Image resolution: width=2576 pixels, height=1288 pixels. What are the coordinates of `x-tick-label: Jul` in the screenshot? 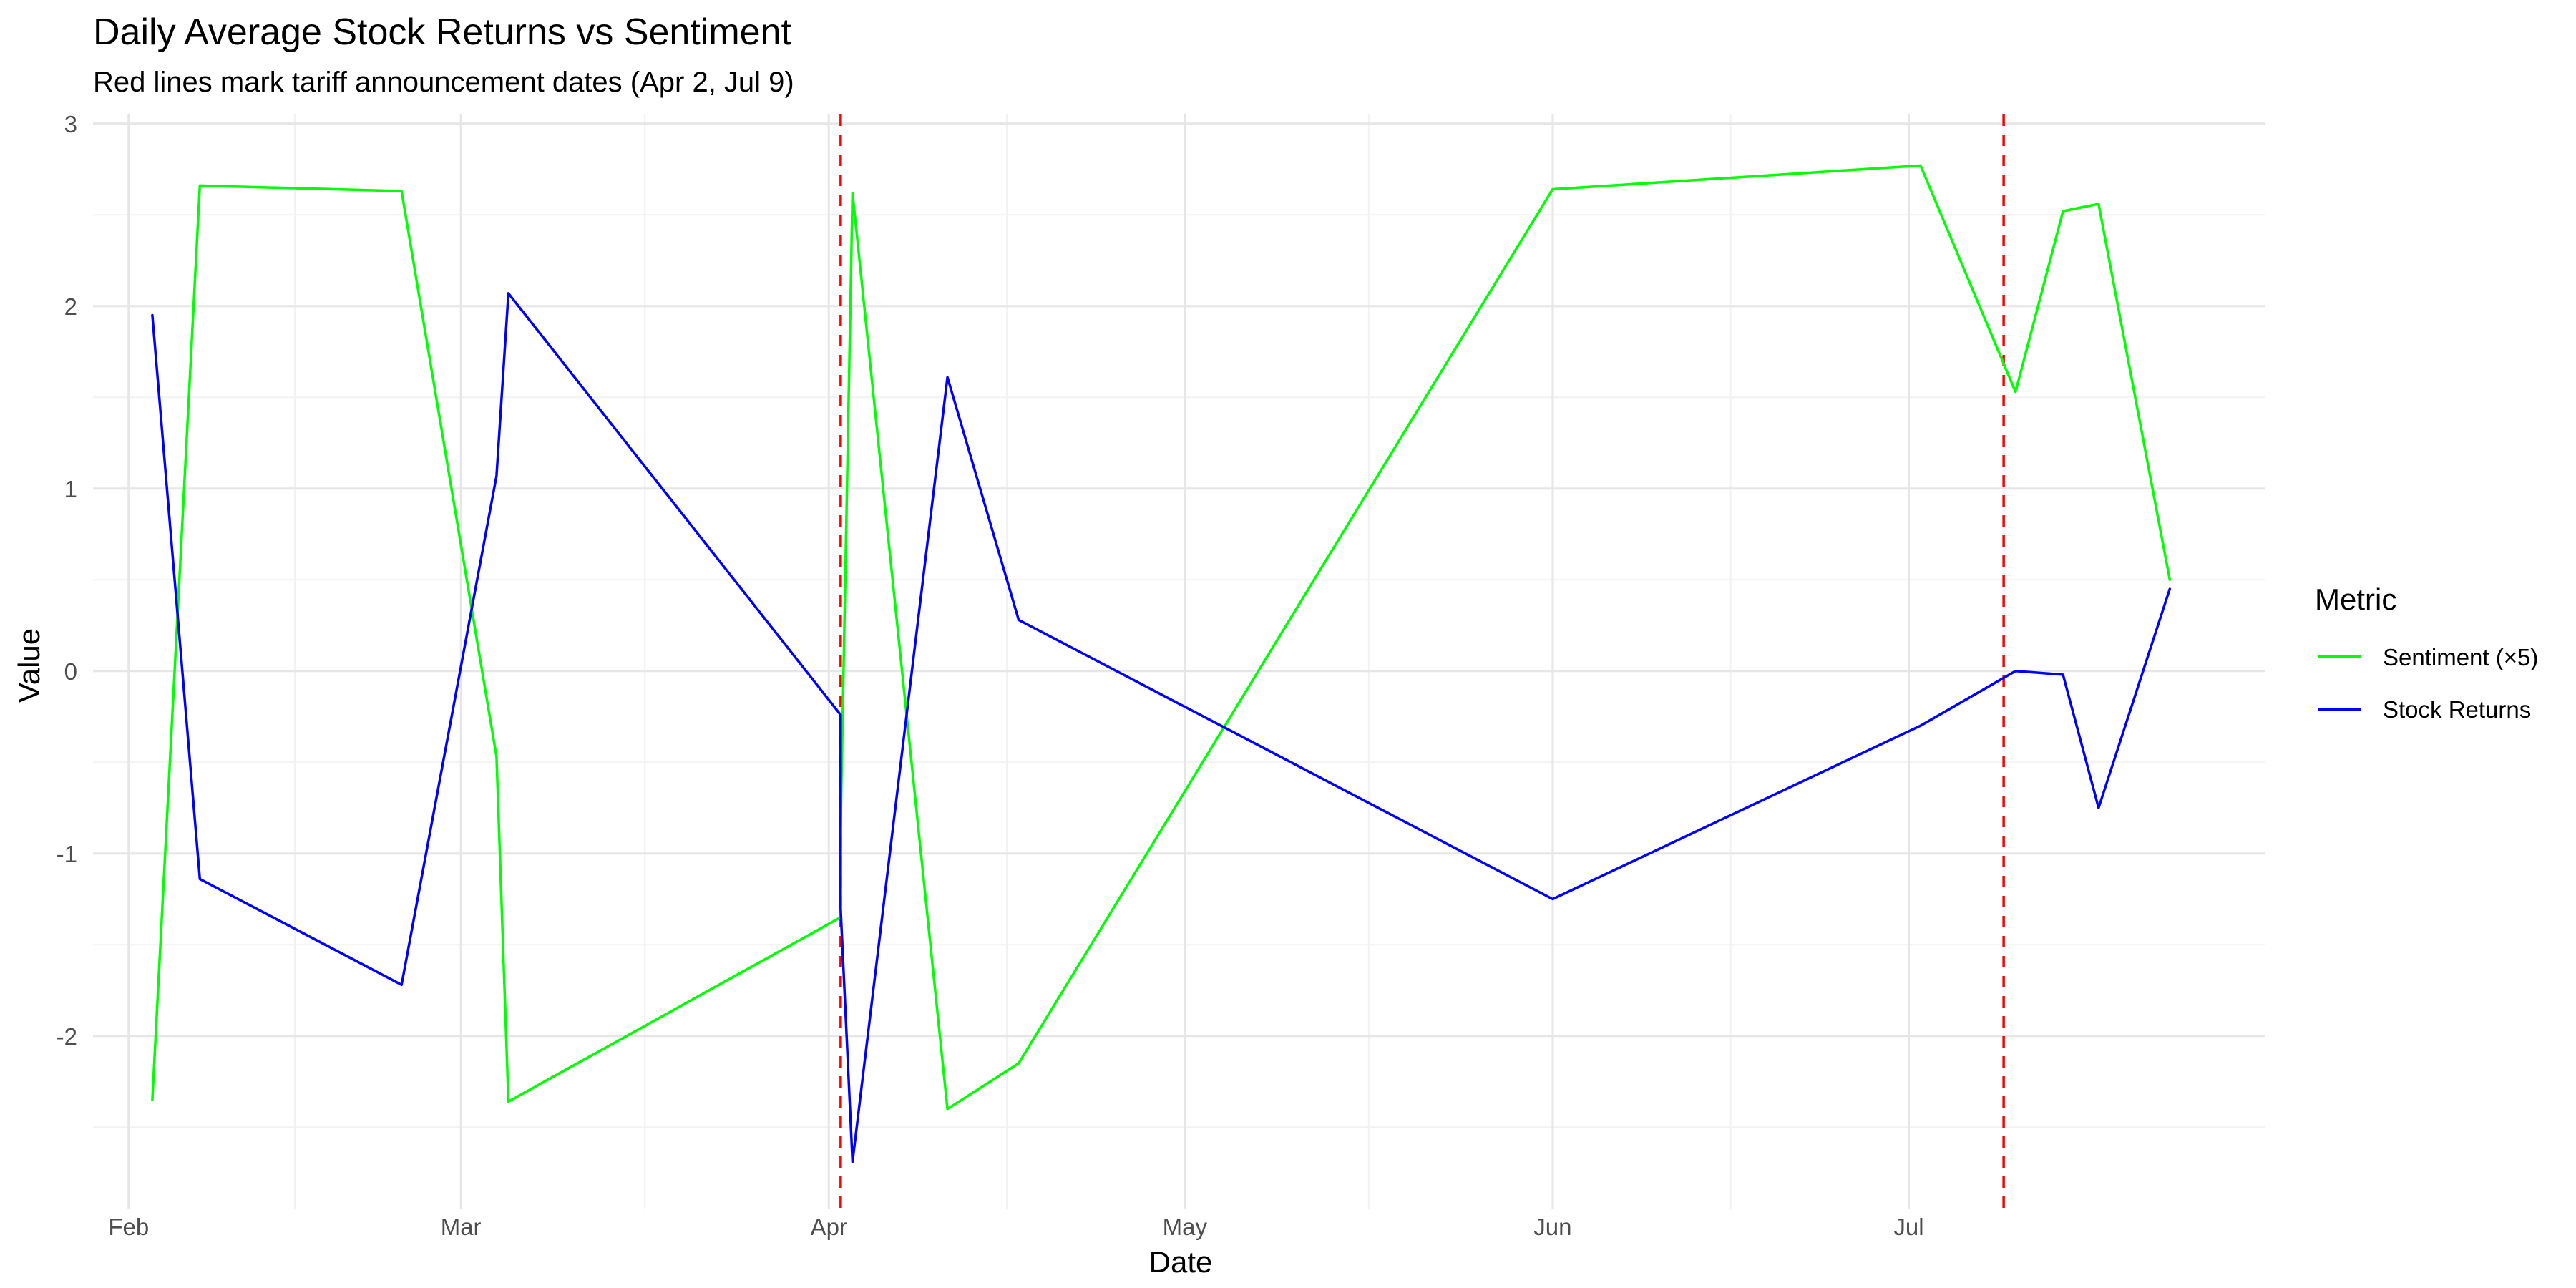 It's located at (1908, 1227).